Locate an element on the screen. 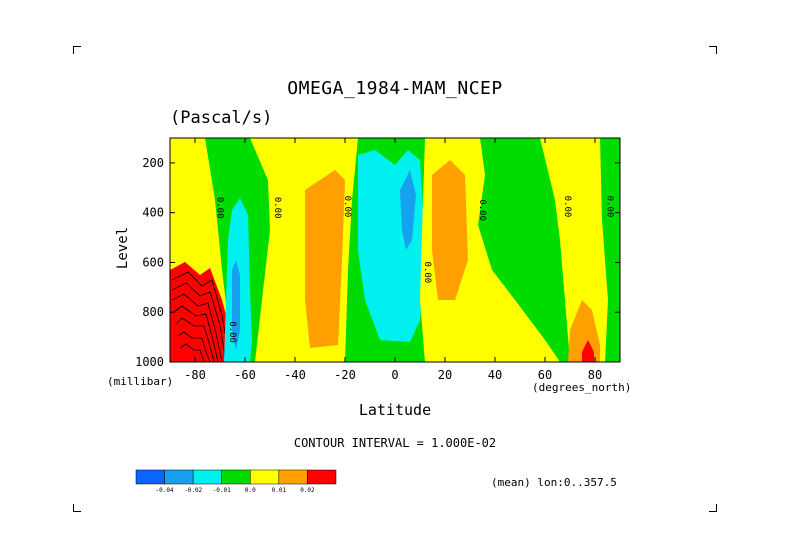 This screenshot has height=558, width=789. region-subpolar-south-core is located at coordinates (236, 305).